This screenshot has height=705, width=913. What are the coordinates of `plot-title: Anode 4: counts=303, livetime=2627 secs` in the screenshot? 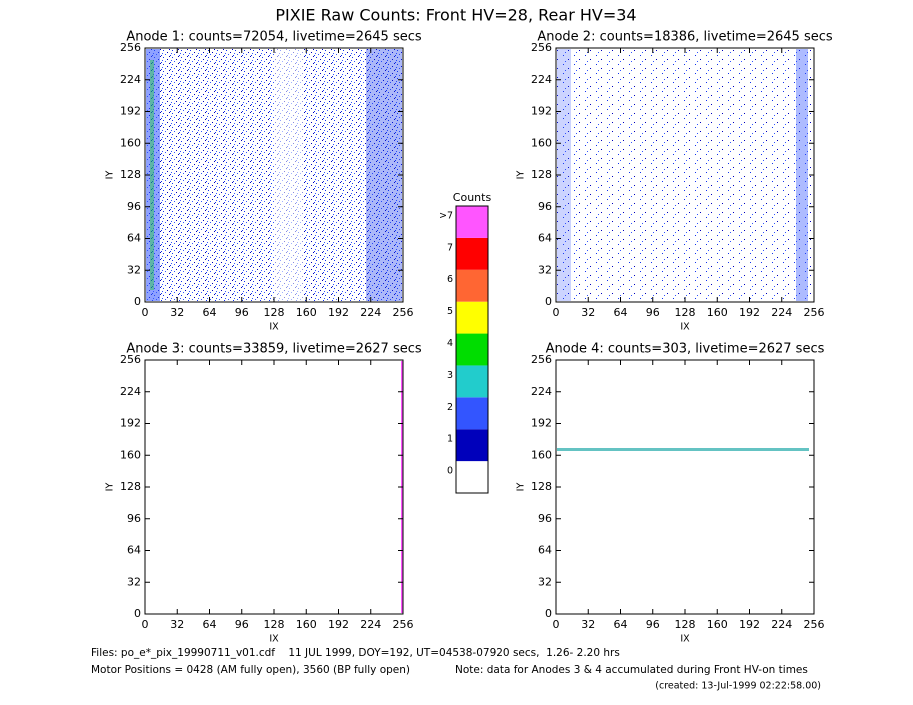 It's located at (685, 349).